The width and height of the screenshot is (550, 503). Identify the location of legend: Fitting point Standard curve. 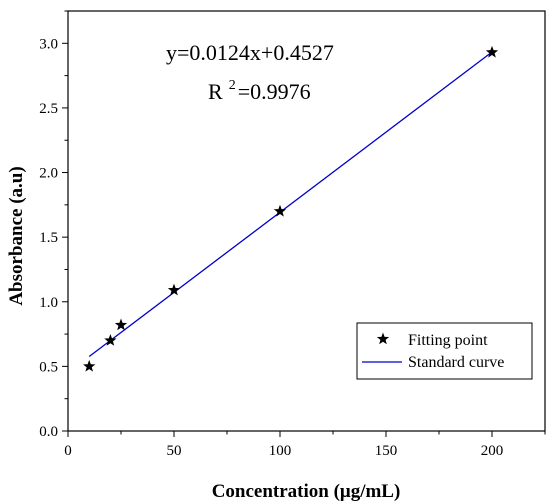
(444, 351).